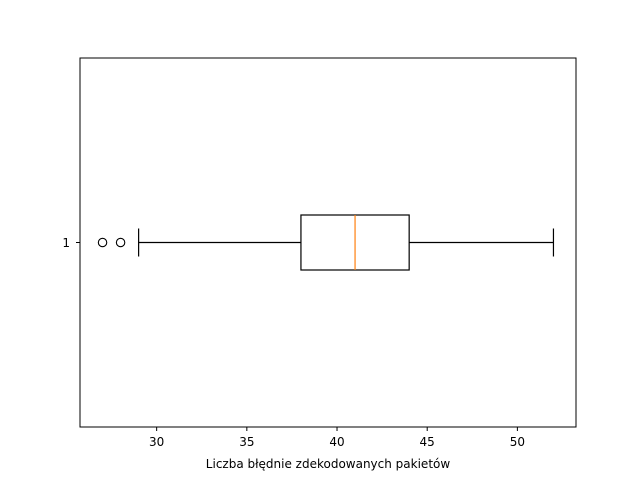 Image resolution: width=640 pixels, height=480 pixels. Describe the element at coordinates (427, 442) in the screenshot. I see `x-tick-label: 45` at that location.